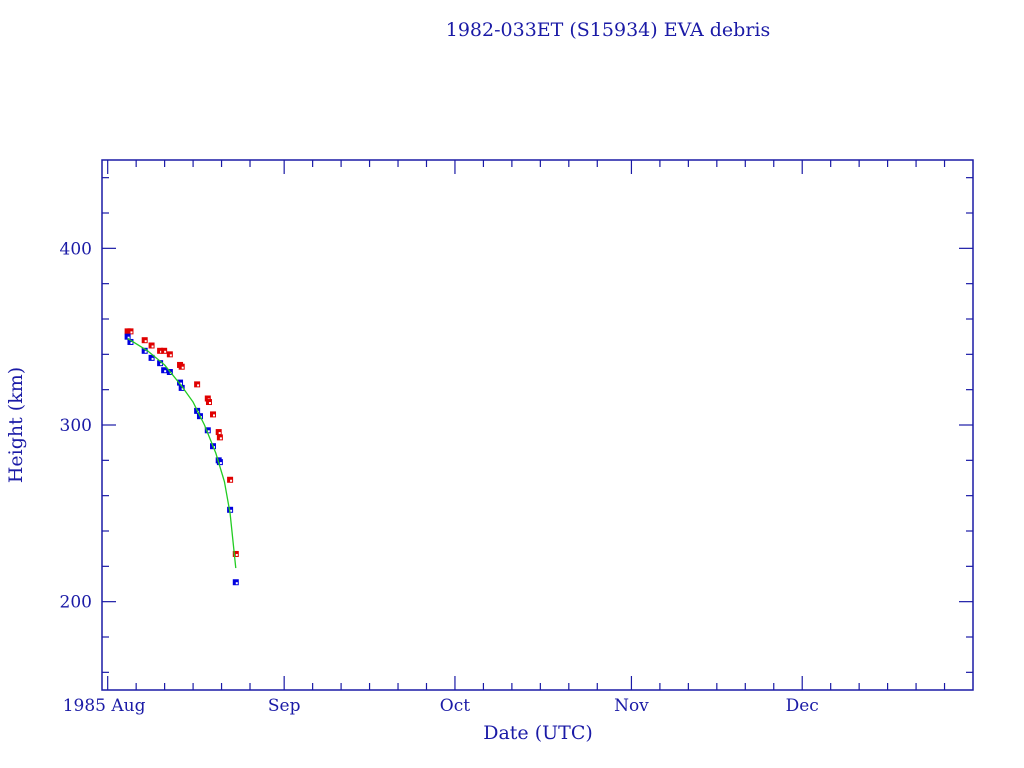 The height and width of the screenshot is (768, 1024). What do you see at coordinates (284, 706) in the screenshot?
I see `x-tick-label: Sep` at bounding box center [284, 706].